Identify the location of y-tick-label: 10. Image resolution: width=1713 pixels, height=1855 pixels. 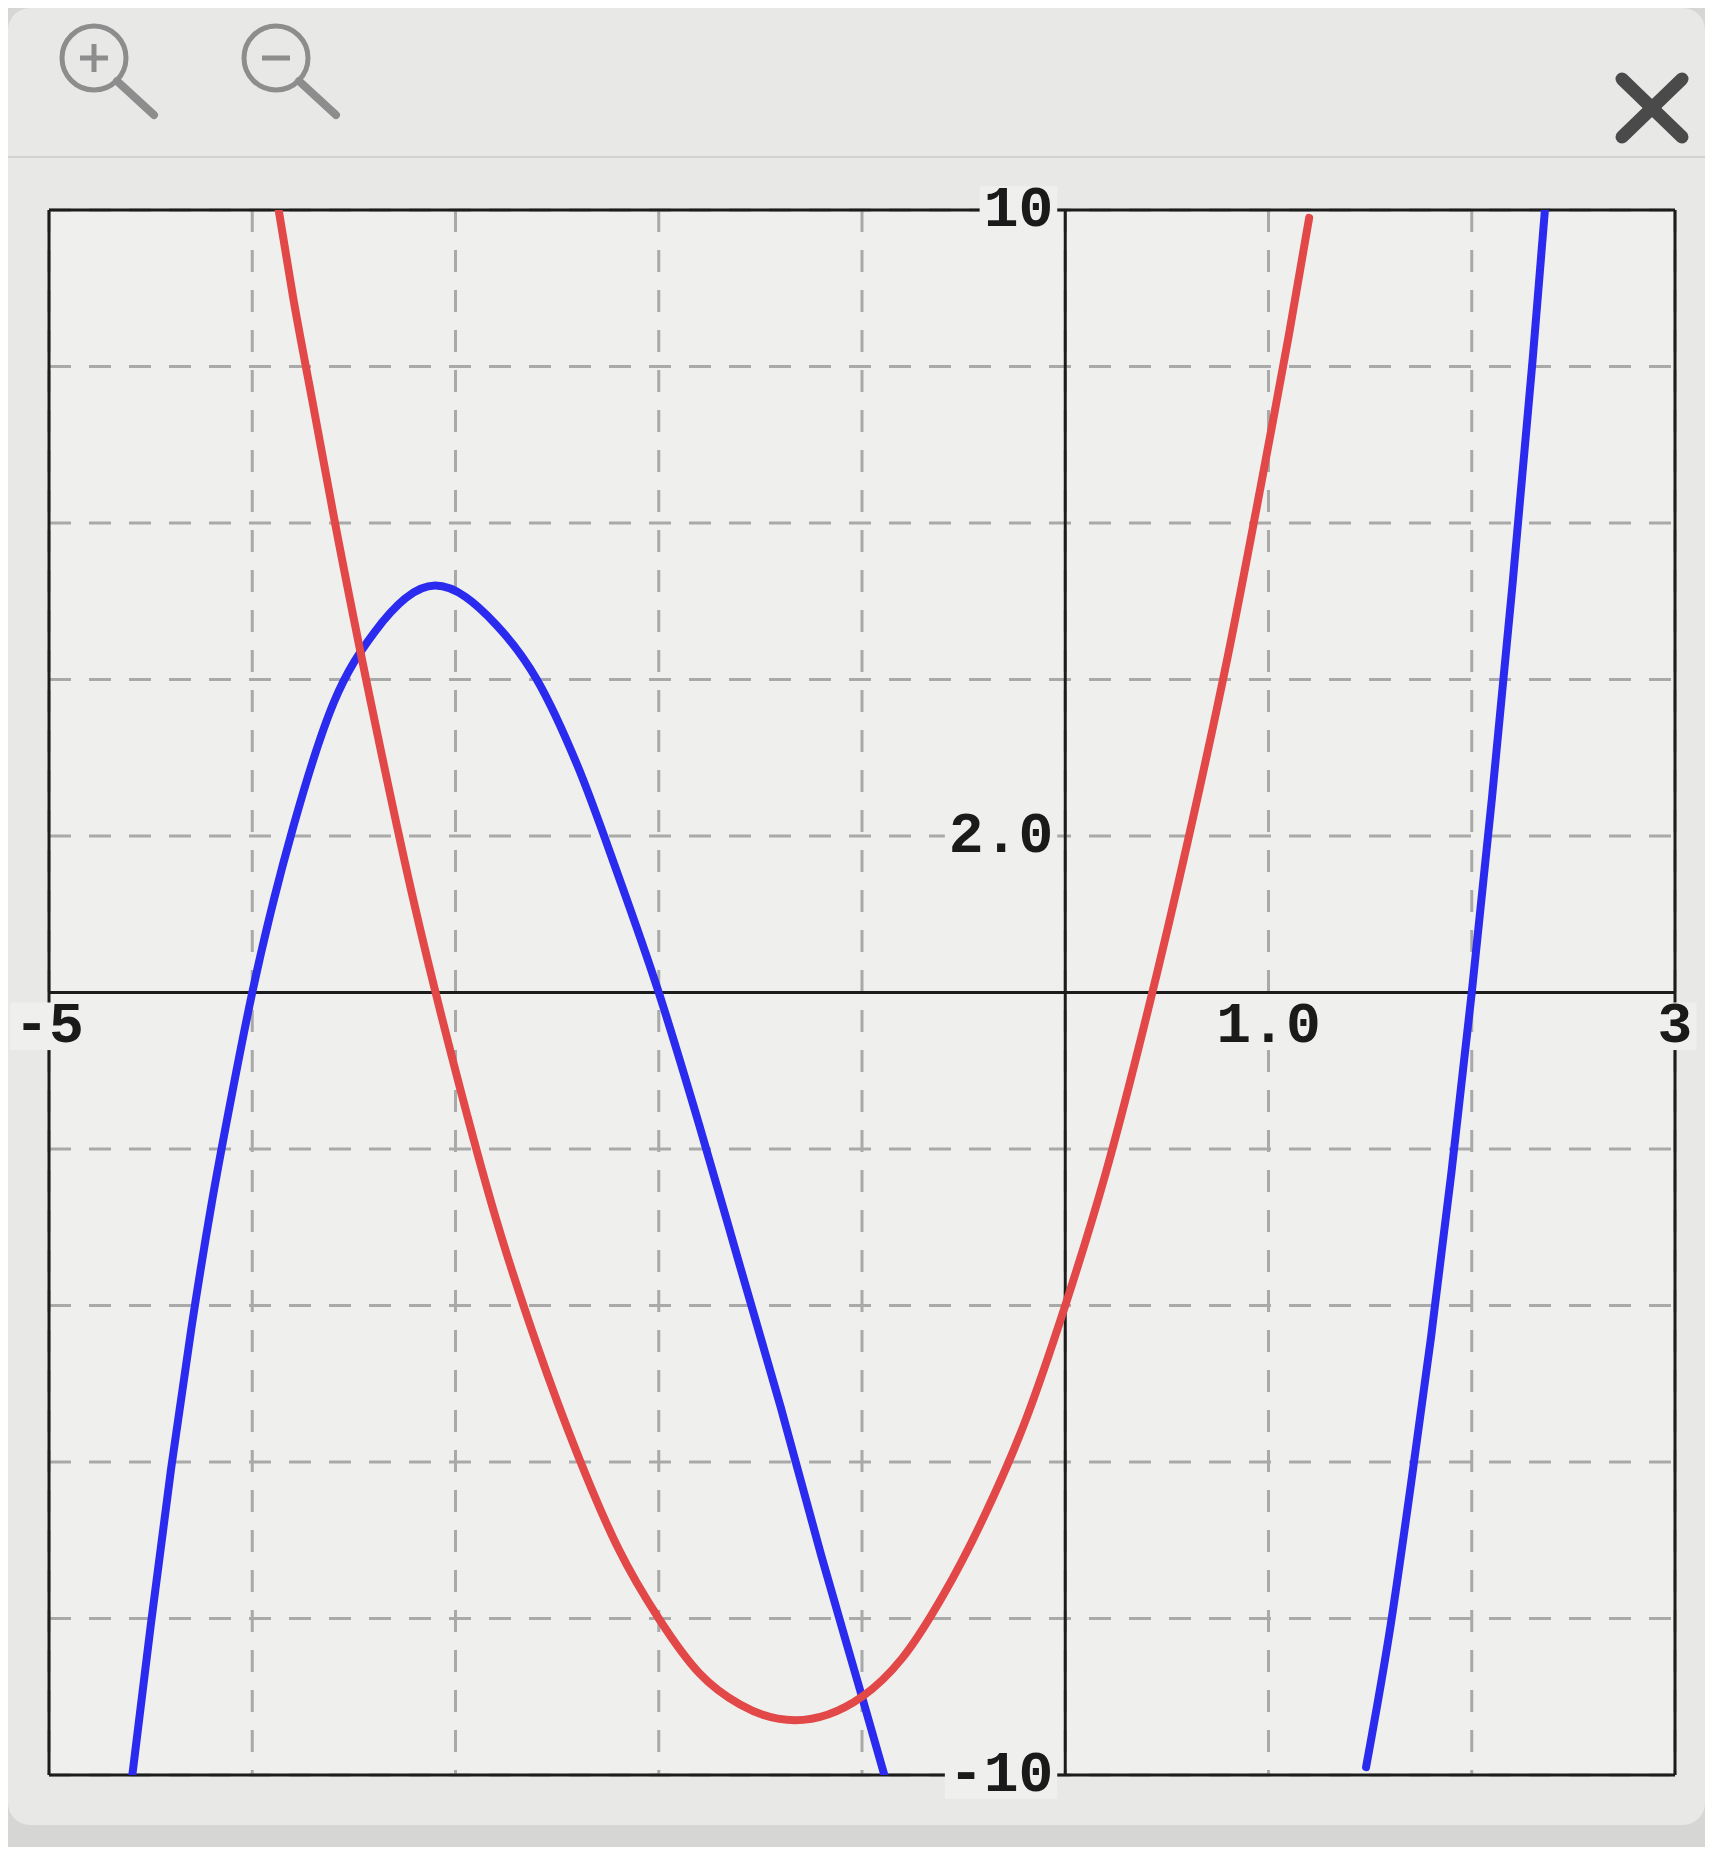
(1018, 210).